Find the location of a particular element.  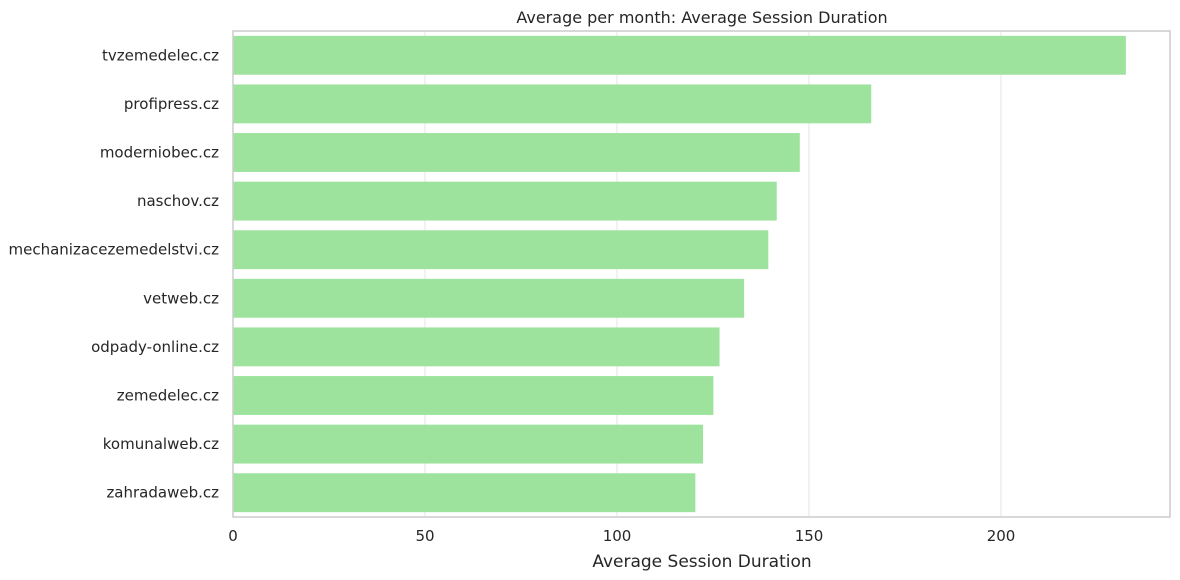

x-tick-label: 100 is located at coordinates (617, 536).